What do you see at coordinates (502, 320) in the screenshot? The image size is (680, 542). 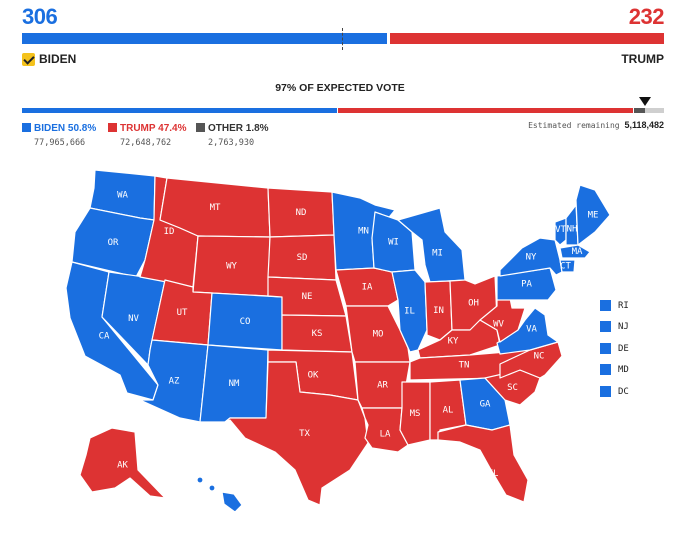 I see `state-WV` at bounding box center [502, 320].